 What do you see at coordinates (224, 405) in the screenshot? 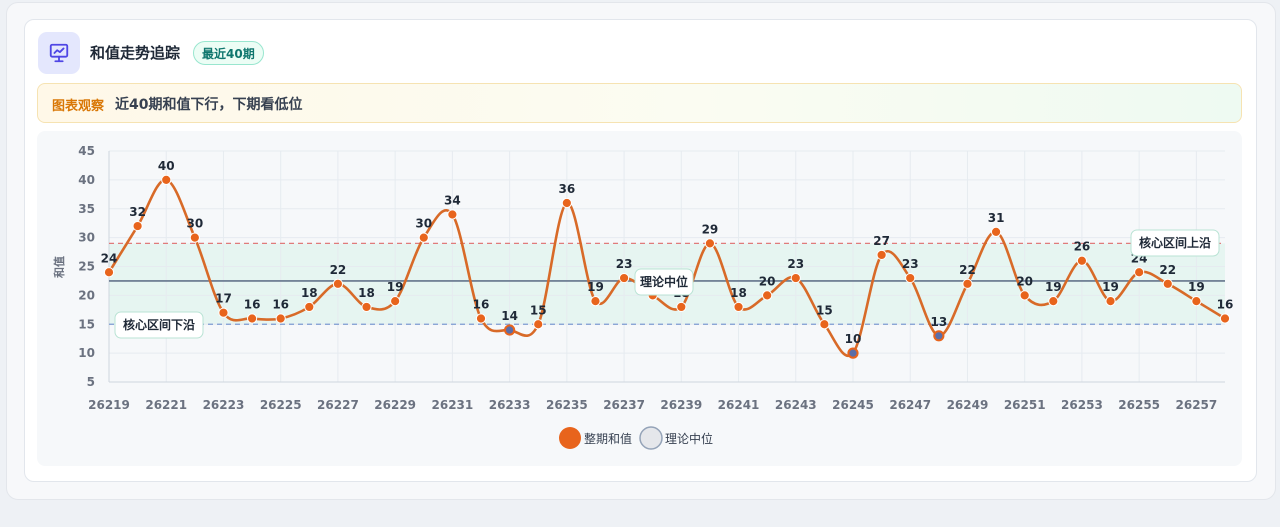
I see `x-tick-label: 26223` at bounding box center [224, 405].